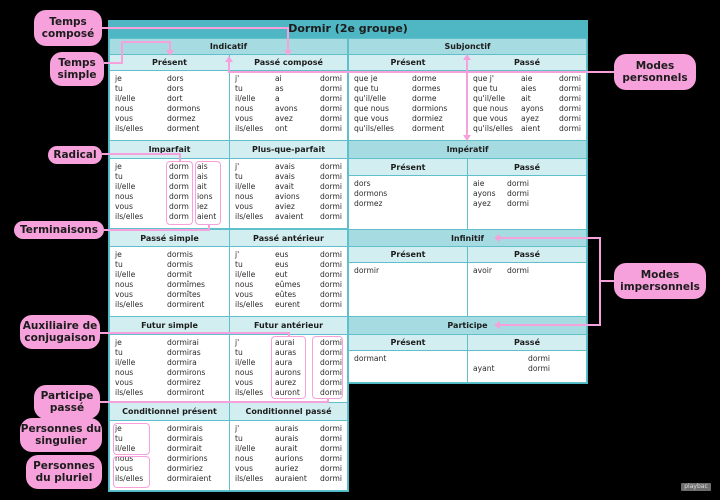 The width and height of the screenshot is (720, 500). What do you see at coordinates (370, 98) in the screenshot?
I see `pronoun: qu'il/elle` at bounding box center [370, 98].